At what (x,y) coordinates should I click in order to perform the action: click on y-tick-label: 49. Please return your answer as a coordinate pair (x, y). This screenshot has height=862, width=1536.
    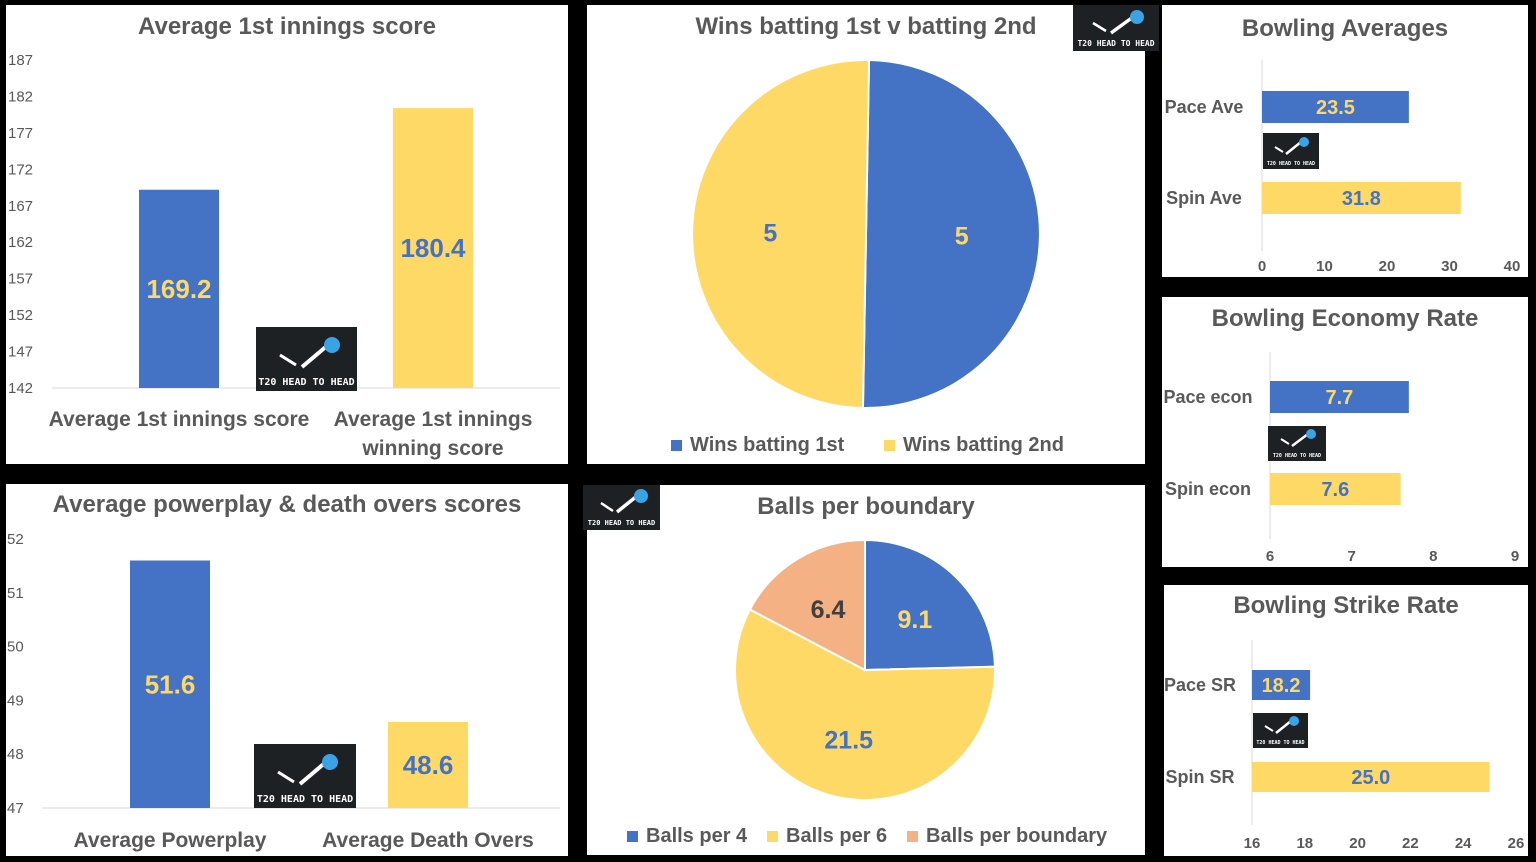
    Looking at the image, I should click on (15, 700).